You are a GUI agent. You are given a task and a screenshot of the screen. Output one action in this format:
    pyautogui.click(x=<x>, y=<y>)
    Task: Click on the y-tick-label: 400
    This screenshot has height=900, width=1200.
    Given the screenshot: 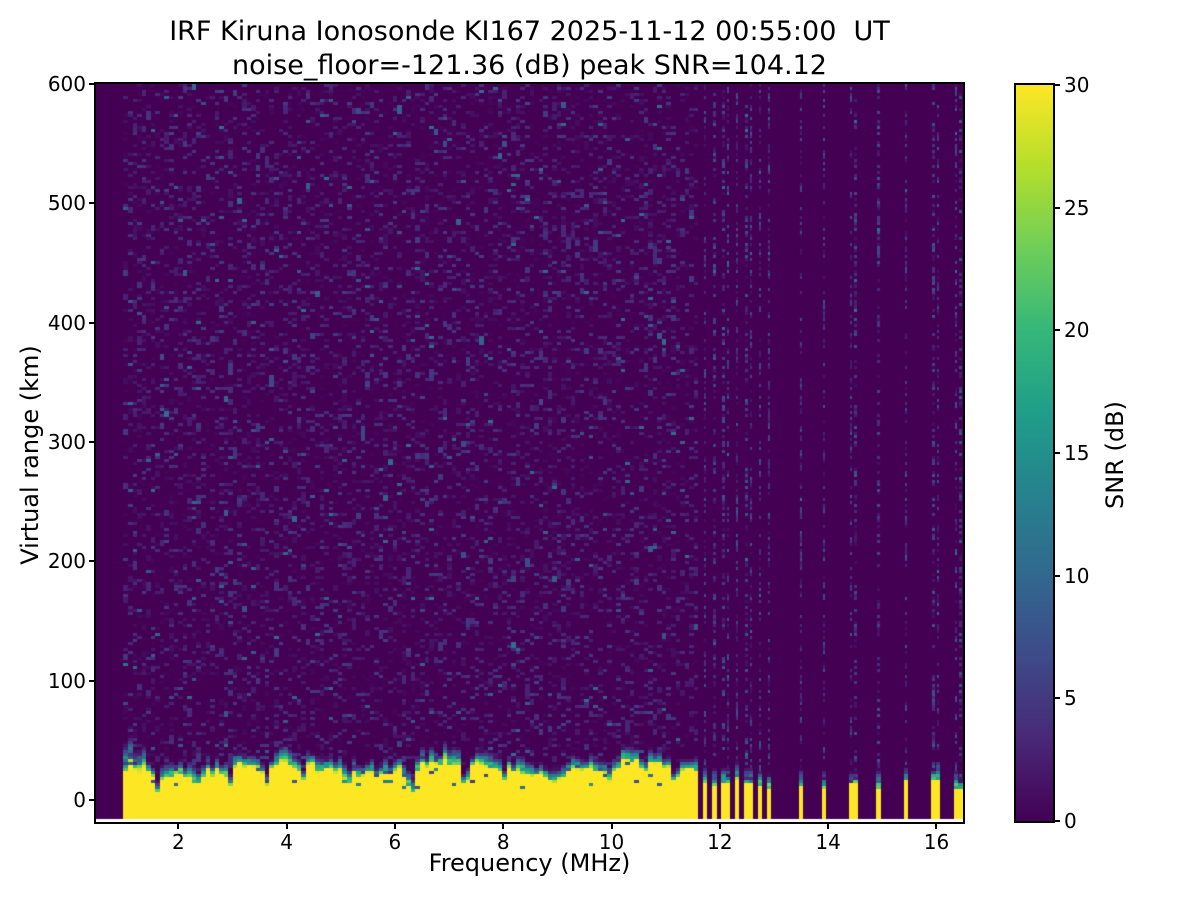 What is the action you would take?
    pyautogui.click(x=66, y=322)
    